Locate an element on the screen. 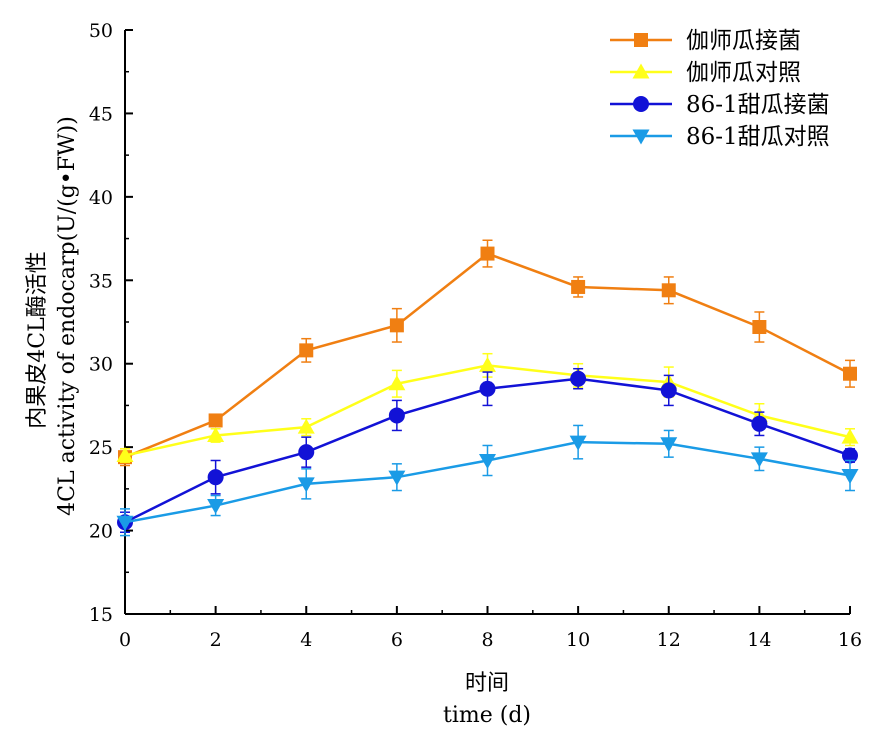 The image size is (886, 731). x-axis-title-cn: 时间 is located at coordinates (487, 683).